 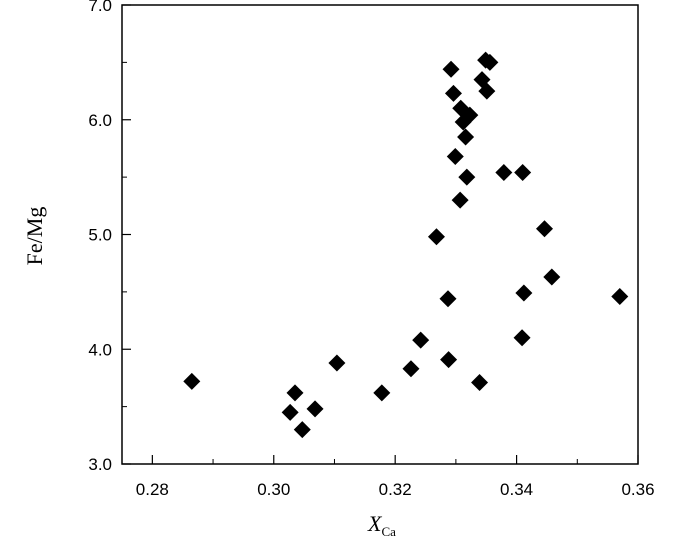 I want to click on y-tick-label: 4.0, so click(x=100, y=349).